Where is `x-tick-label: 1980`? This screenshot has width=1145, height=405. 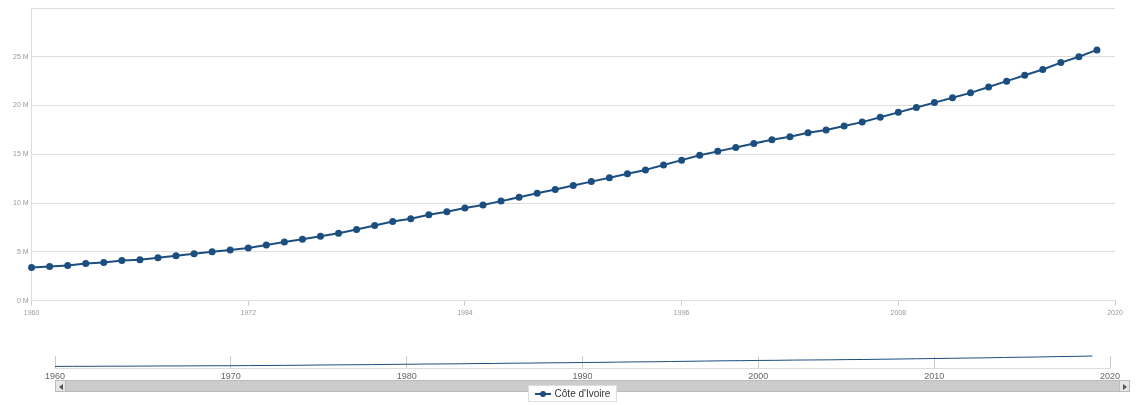
x-tick-label: 1980 is located at coordinates (406, 375).